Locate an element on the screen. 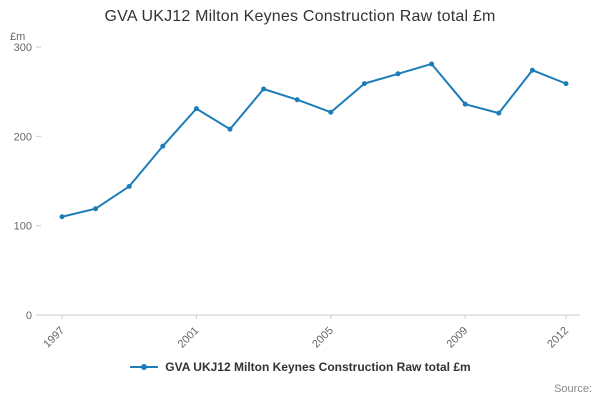 The image size is (600, 400). svg-text: 2009 is located at coordinates (458, 338).